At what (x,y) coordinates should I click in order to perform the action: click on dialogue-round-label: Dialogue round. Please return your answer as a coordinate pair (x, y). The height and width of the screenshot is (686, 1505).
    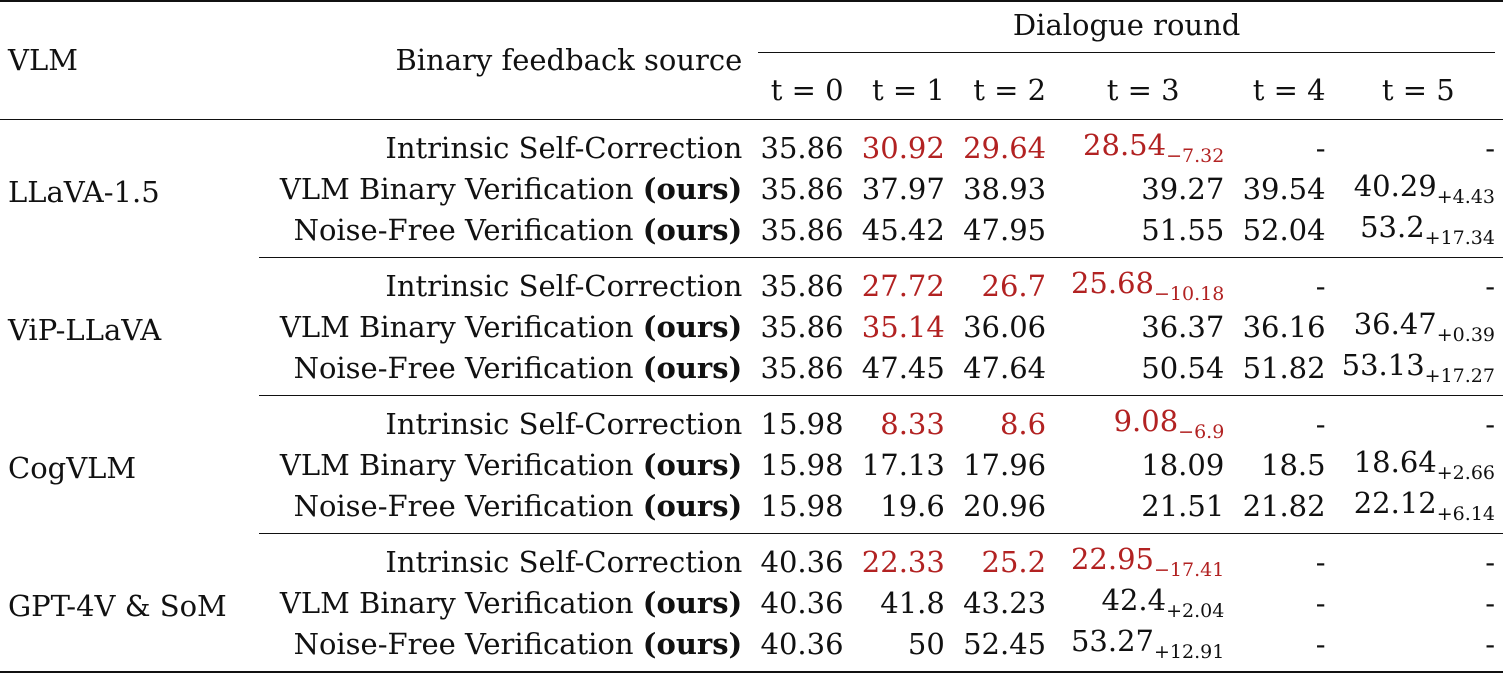
    Looking at the image, I should click on (1126, 32).